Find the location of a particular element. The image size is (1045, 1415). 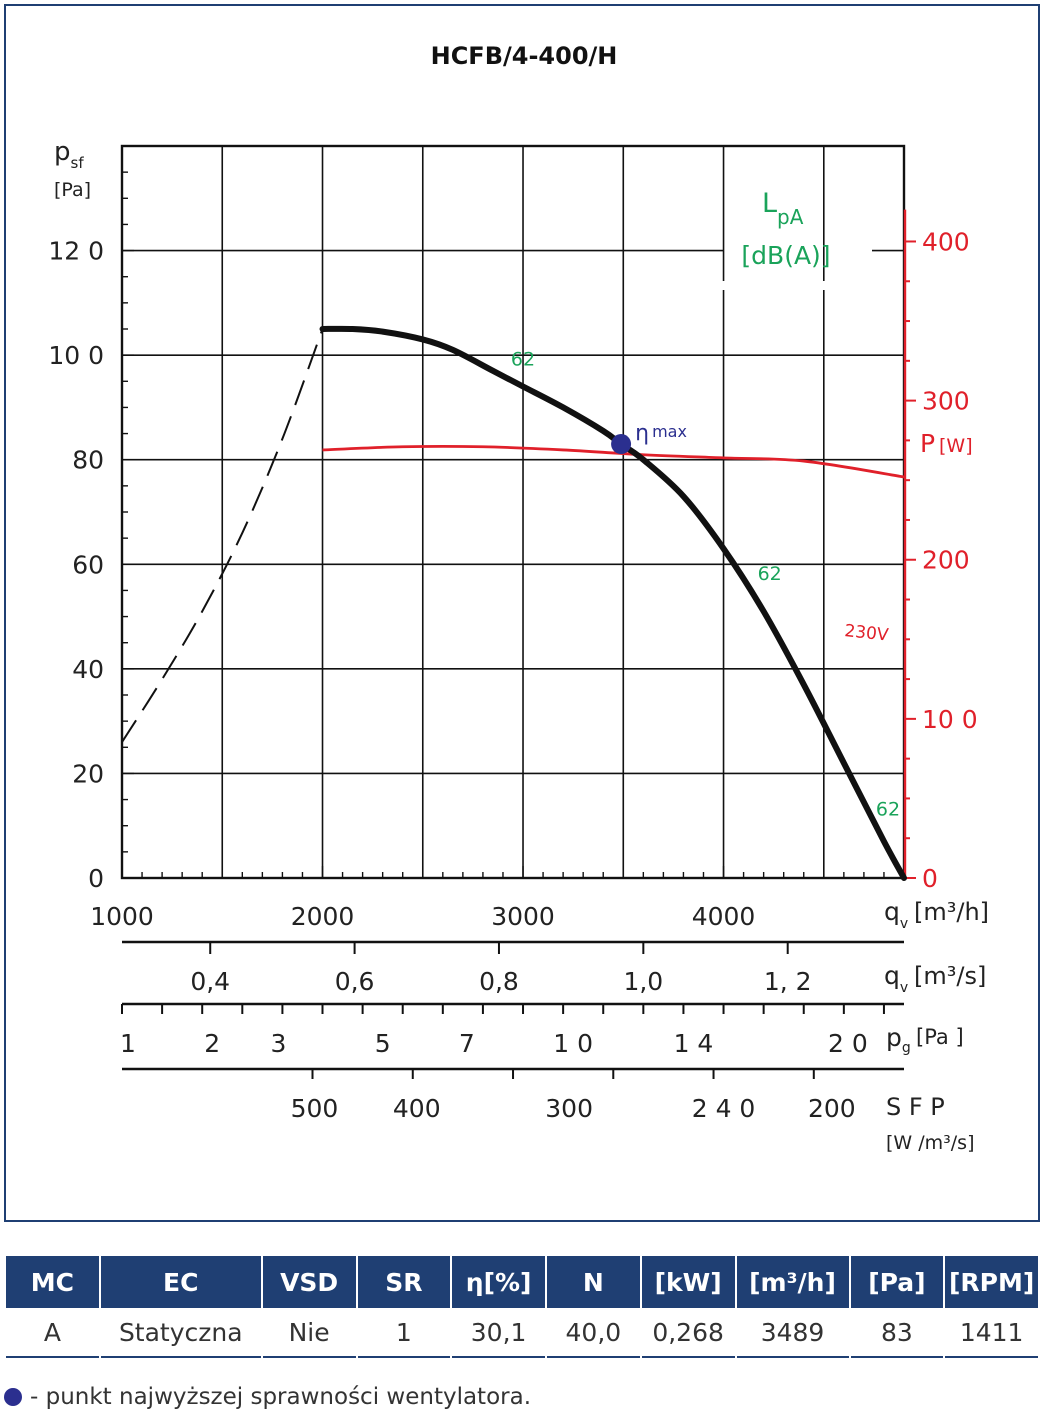

header-mc: MC is located at coordinates (52, 1282).